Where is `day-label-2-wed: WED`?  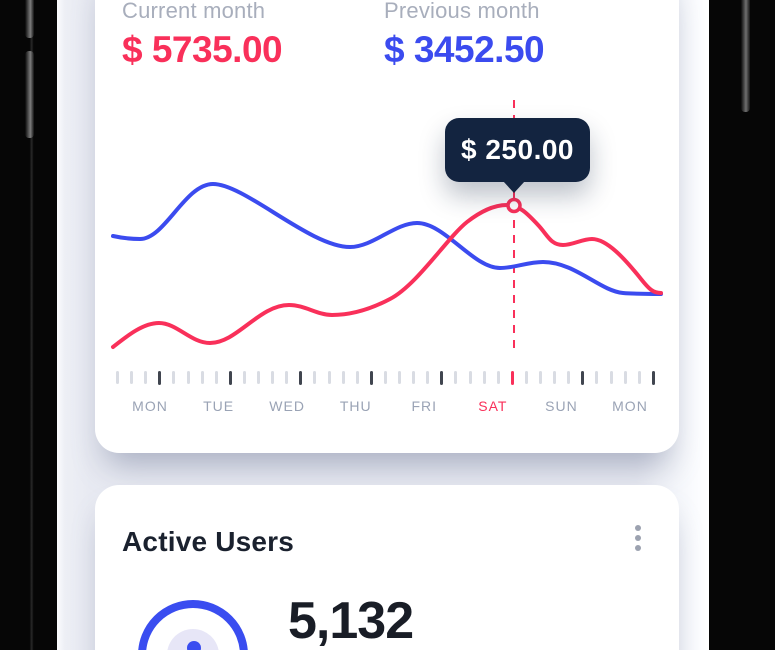
day-label-2-wed: WED is located at coordinates (287, 406).